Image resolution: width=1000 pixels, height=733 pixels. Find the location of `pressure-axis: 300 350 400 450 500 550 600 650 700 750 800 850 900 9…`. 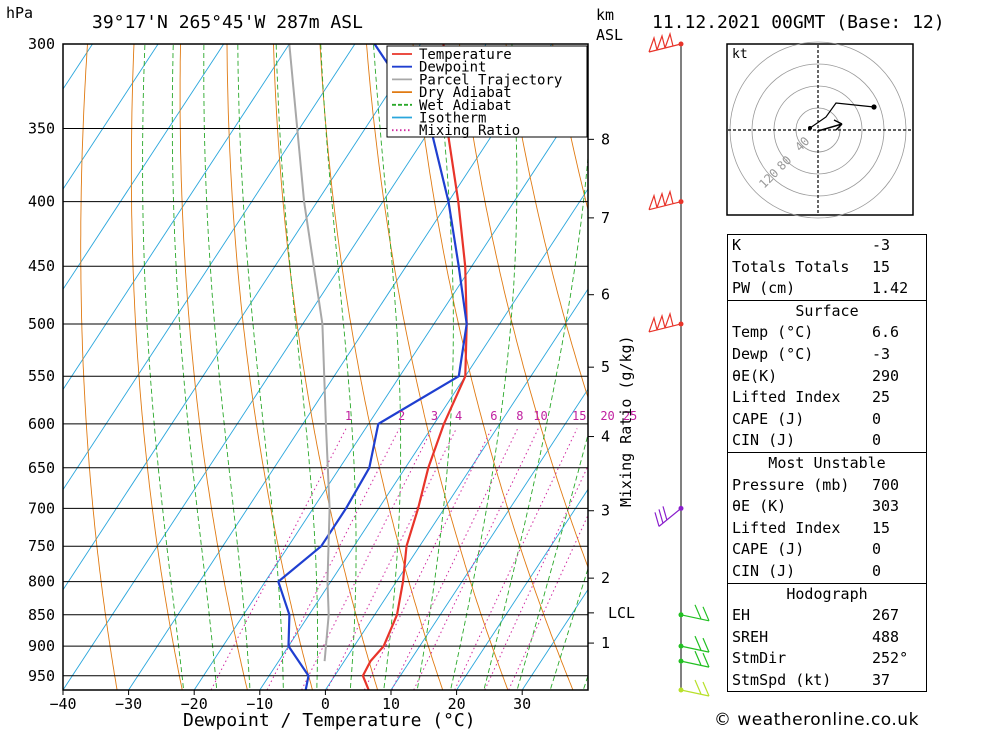

pressure-axis: 300 350 400 450 500 550 600 650 700 750 800 850 900 9… is located at coordinates (41, 360).